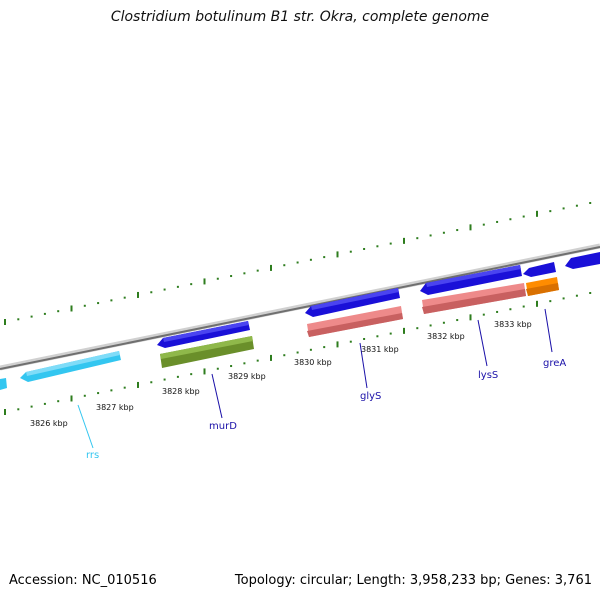  Describe the element at coordinates (223, 426) in the screenshot. I see `gene-label-murD: murD` at that location.